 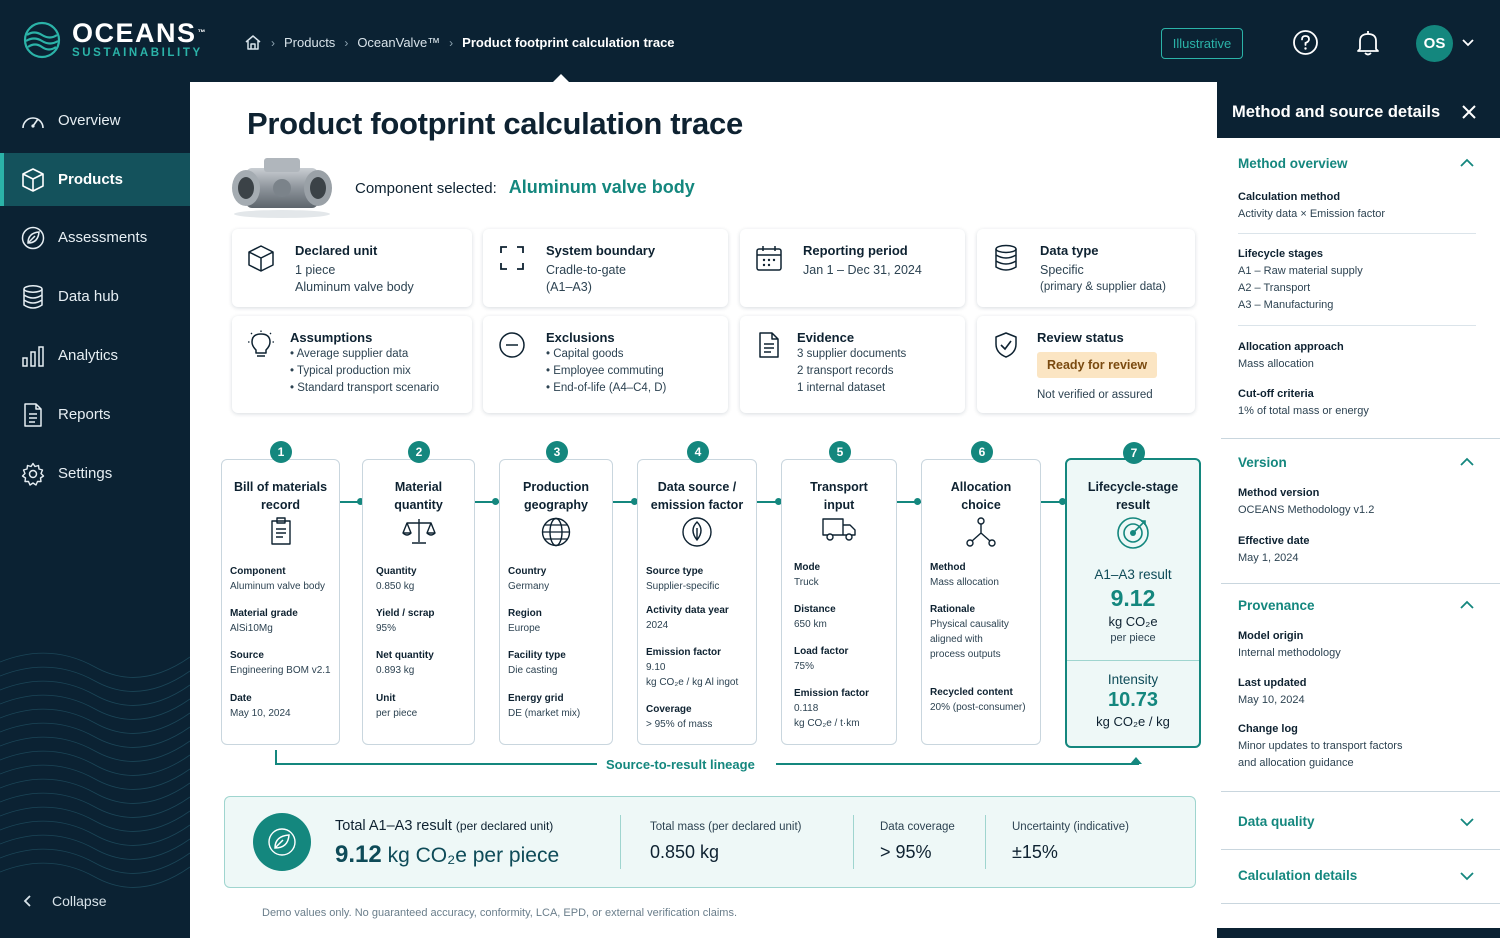 I want to click on bell-icon, so click(x=1368, y=43).